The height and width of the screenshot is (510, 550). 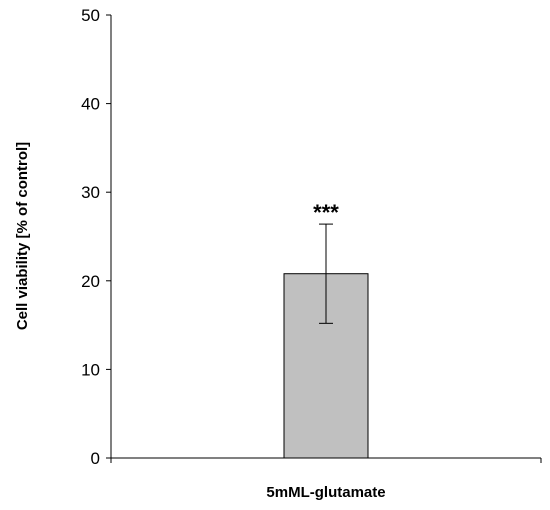 What do you see at coordinates (326, 212) in the screenshot?
I see `significance-label-0: ***` at bounding box center [326, 212].